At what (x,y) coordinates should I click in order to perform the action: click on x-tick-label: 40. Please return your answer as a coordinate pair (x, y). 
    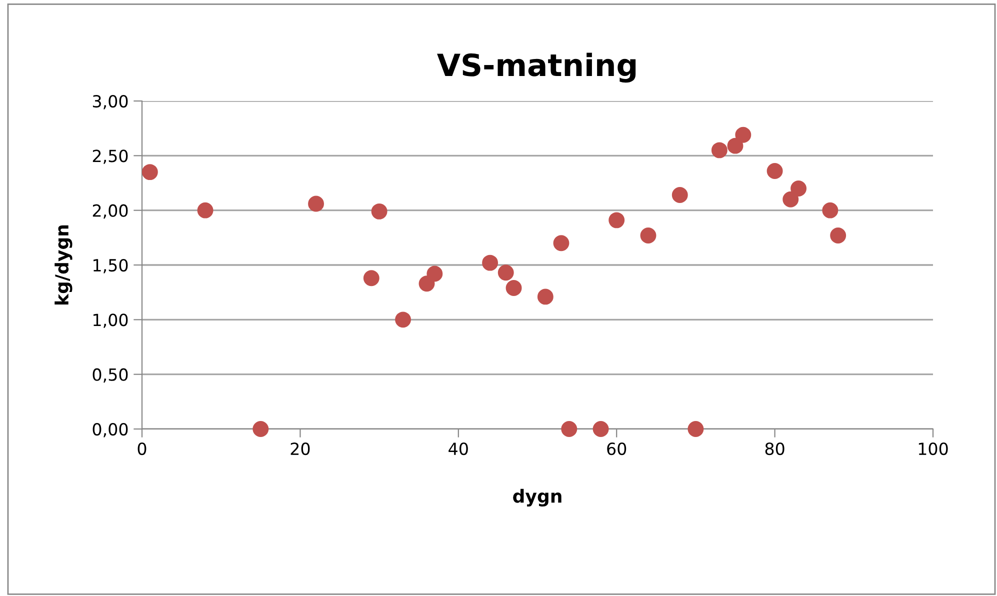
    Looking at the image, I should click on (458, 449).